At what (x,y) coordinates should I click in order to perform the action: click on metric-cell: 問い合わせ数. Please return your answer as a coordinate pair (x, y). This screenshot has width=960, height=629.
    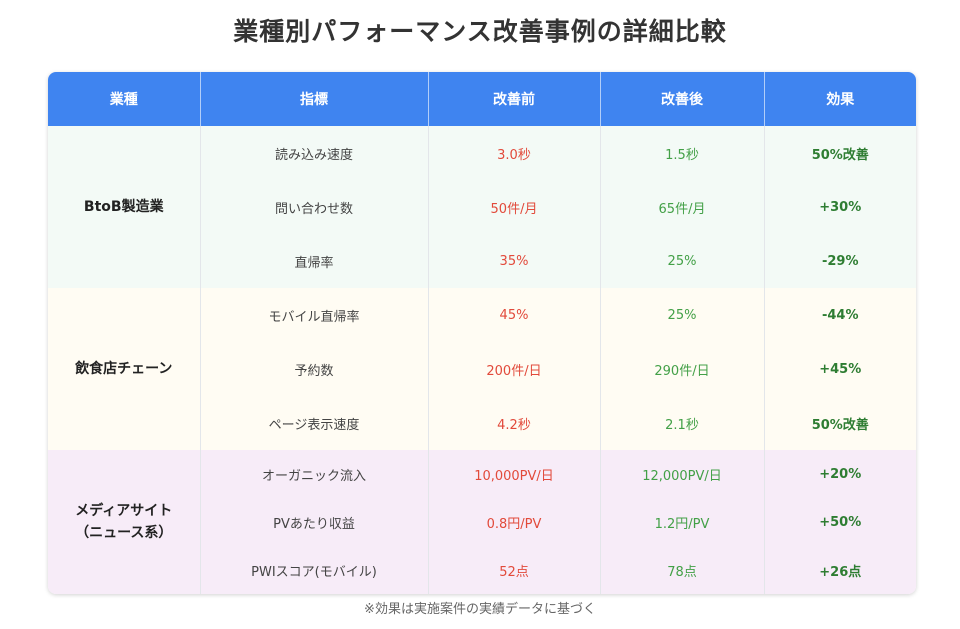
    Looking at the image, I should click on (314, 207).